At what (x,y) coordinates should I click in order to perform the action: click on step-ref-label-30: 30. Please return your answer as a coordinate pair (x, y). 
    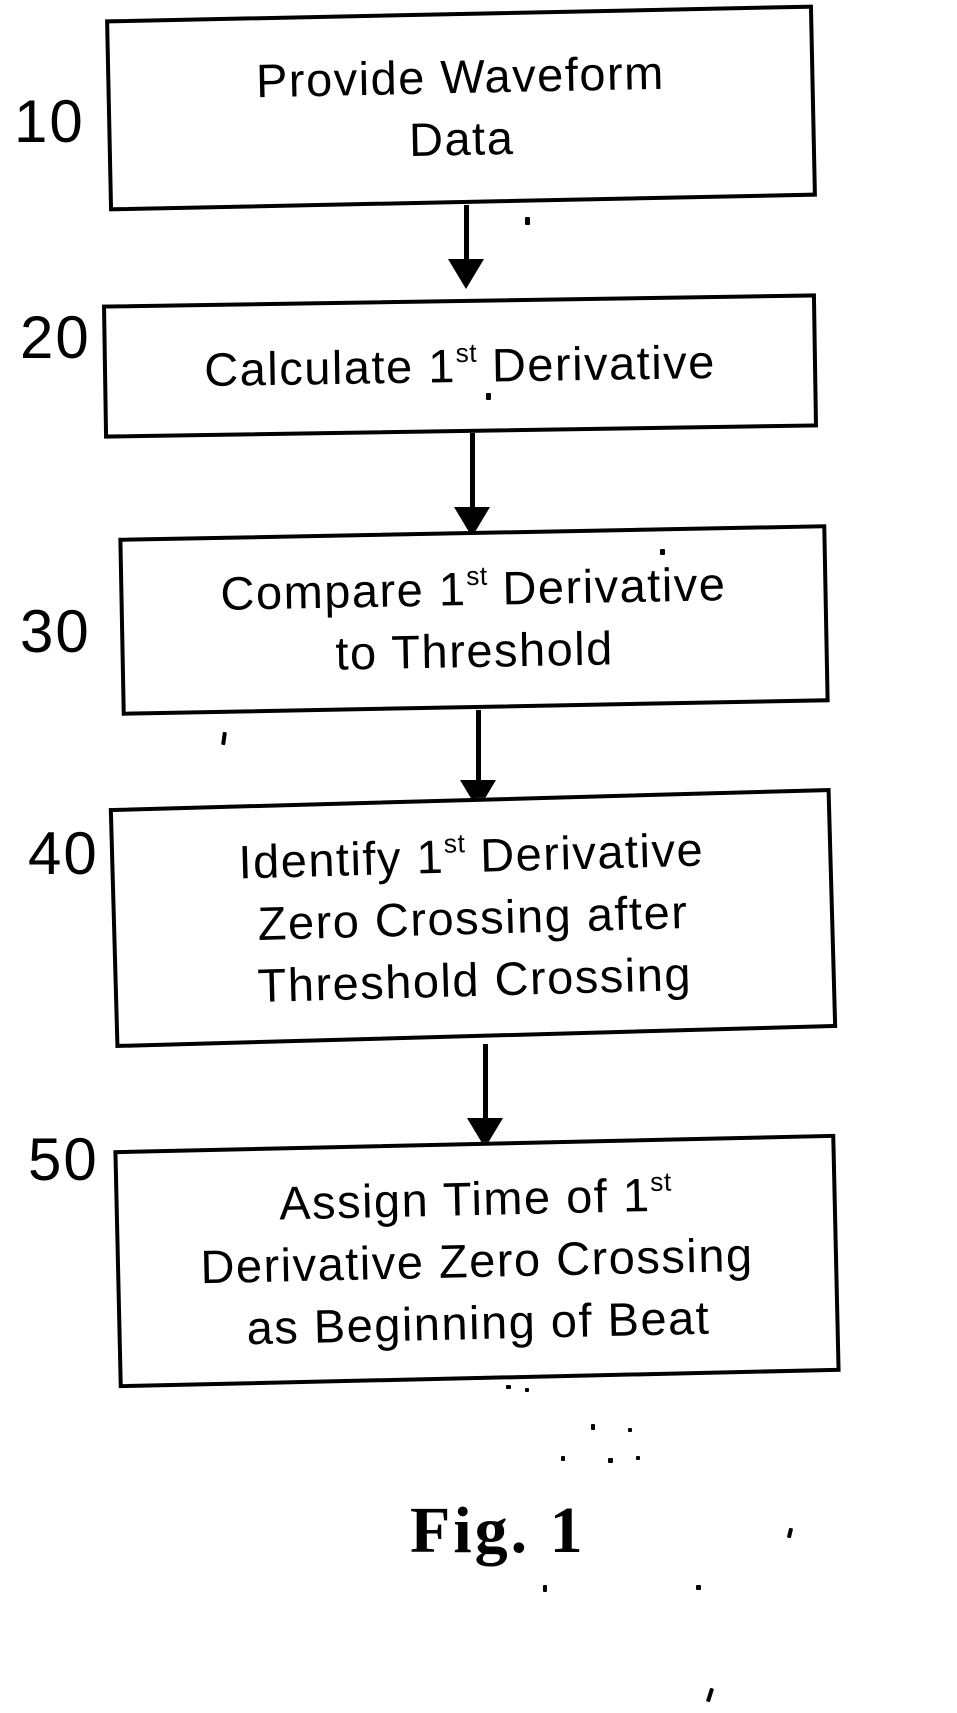
    Looking at the image, I should click on (55, 631).